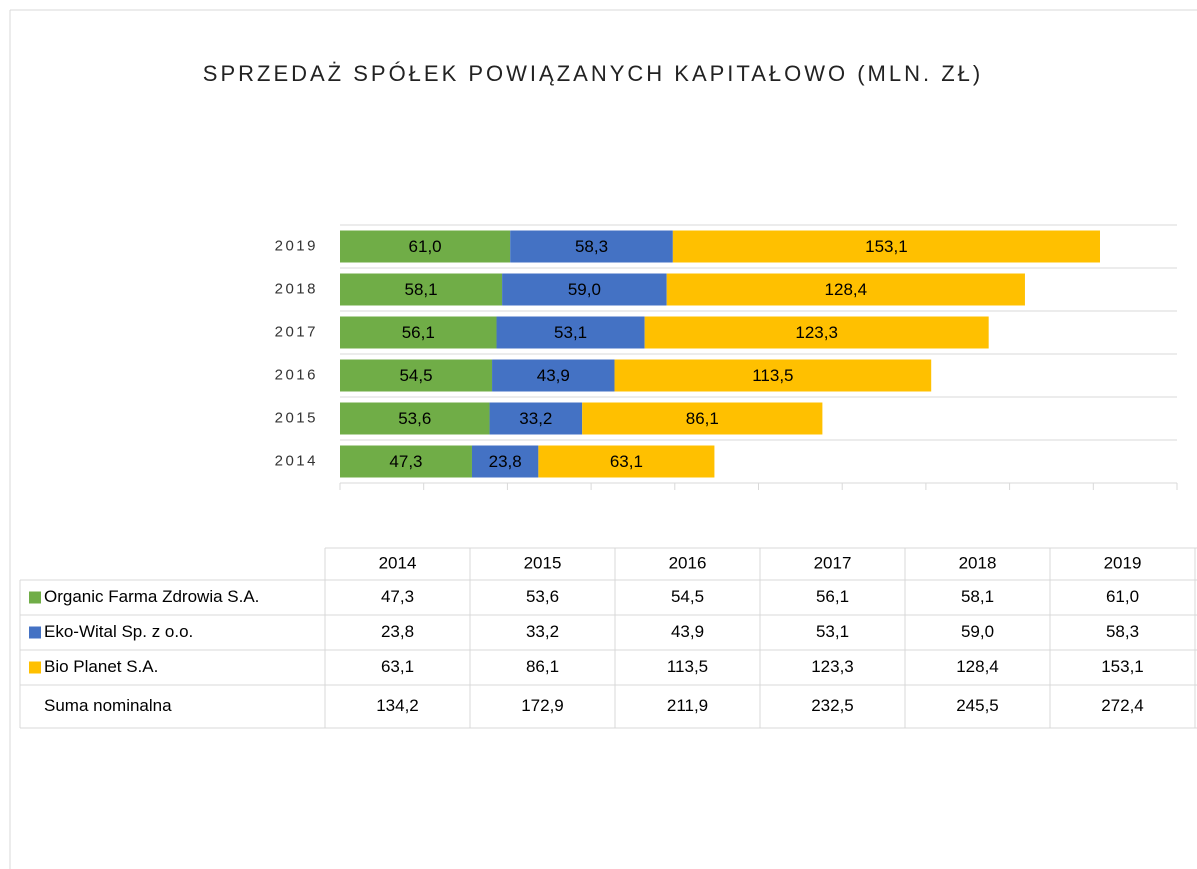 The width and height of the screenshot is (1197, 869). What do you see at coordinates (542, 596) in the screenshot?
I see `table-cell: 53,6` at bounding box center [542, 596].